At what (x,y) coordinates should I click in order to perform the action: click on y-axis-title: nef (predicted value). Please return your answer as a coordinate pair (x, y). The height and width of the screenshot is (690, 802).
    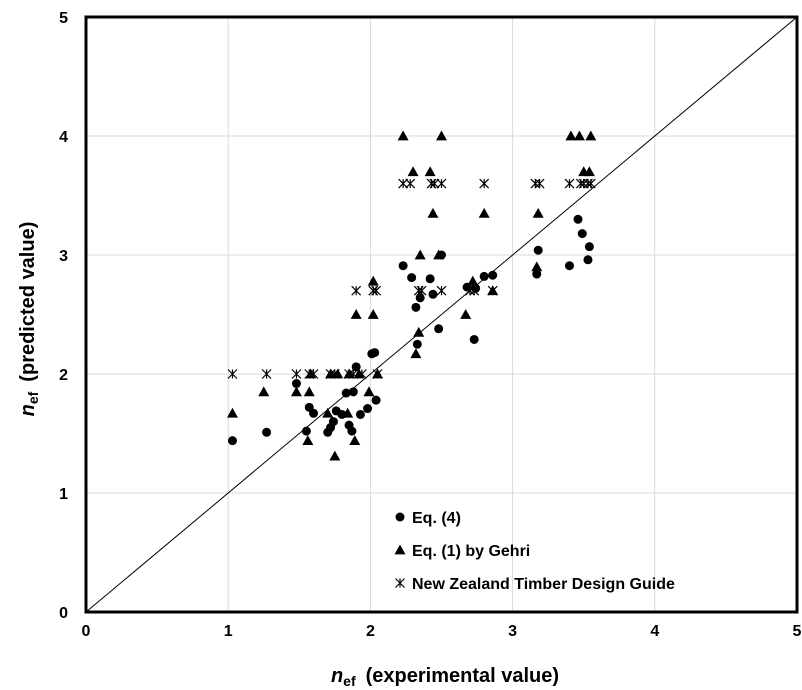
    Looking at the image, I should click on (29, 319).